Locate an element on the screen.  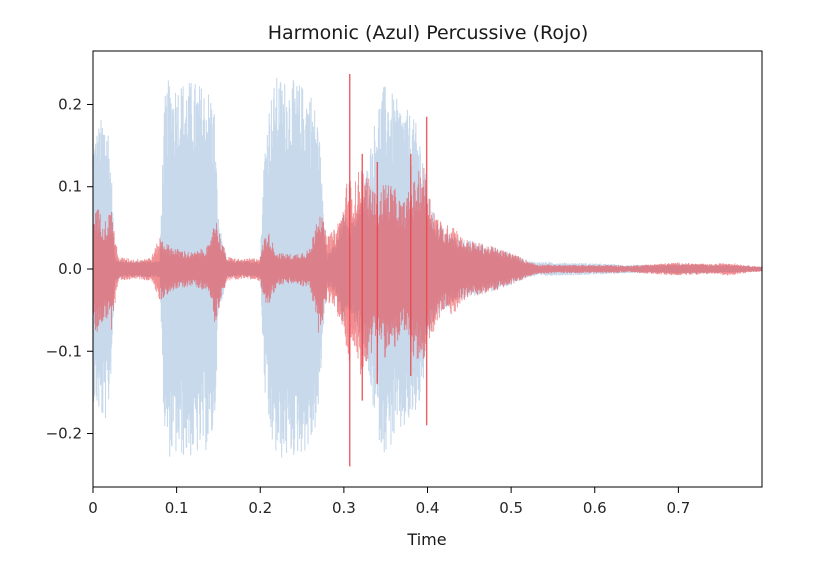
x-tick-label: 0.3 is located at coordinates (344, 508).